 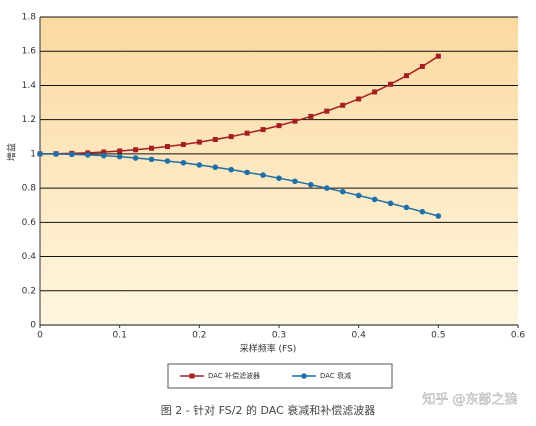 What do you see at coordinates (469, 400) in the screenshot?
I see `watermark: 知乎 @东部之狼` at bounding box center [469, 400].